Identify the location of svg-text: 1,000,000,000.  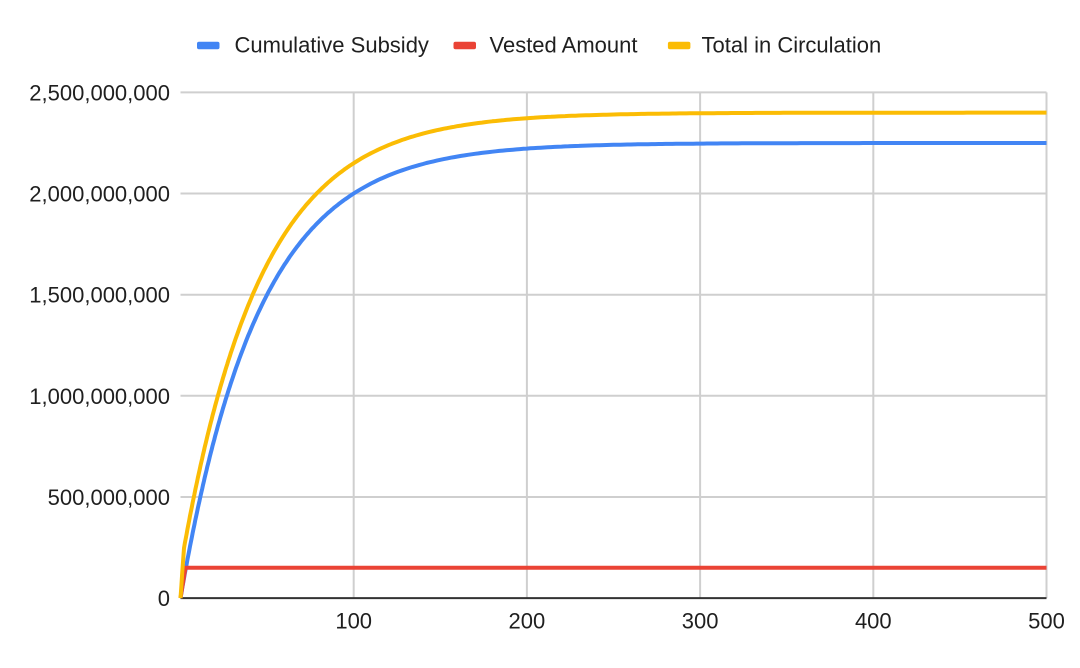
(99, 396).